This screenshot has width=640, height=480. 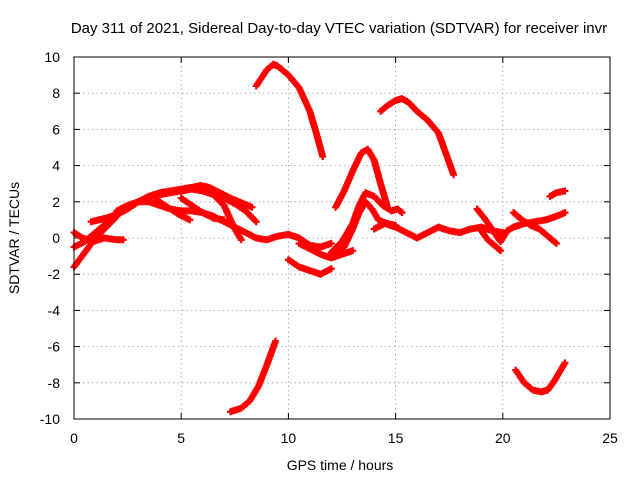 What do you see at coordinates (340, 465) in the screenshot?
I see `x-axis-label: GPS time / hours` at bounding box center [340, 465].